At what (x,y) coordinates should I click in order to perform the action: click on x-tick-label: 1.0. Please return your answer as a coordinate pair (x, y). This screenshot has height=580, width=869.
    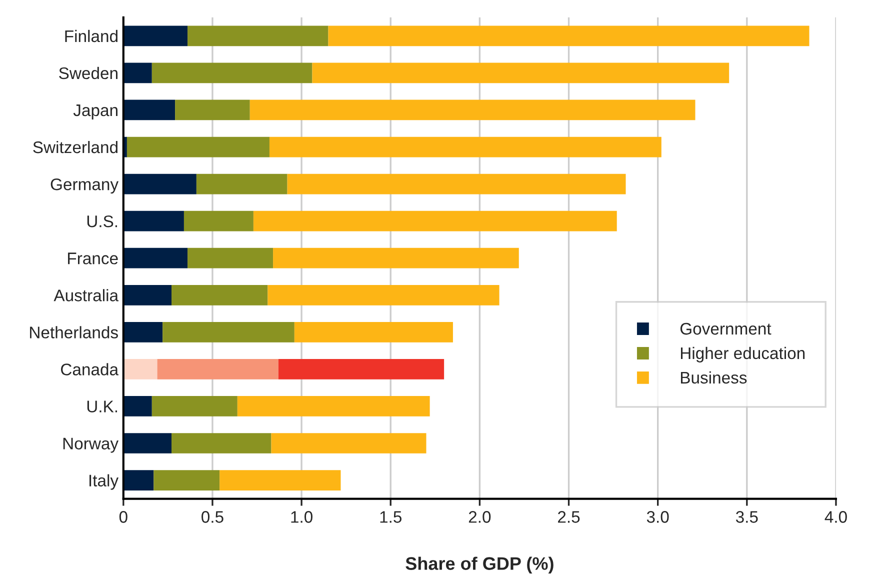
    Looking at the image, I should click on (301, 517).